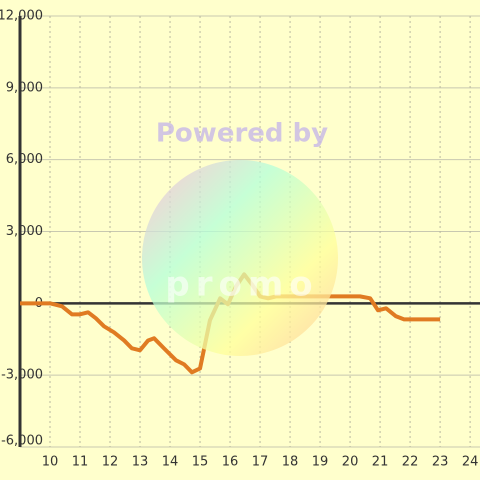  What do you see at coordinates (350, 462) in the screenshot?
I see `x-tick-label: 20` at bounding box center [350, 462].